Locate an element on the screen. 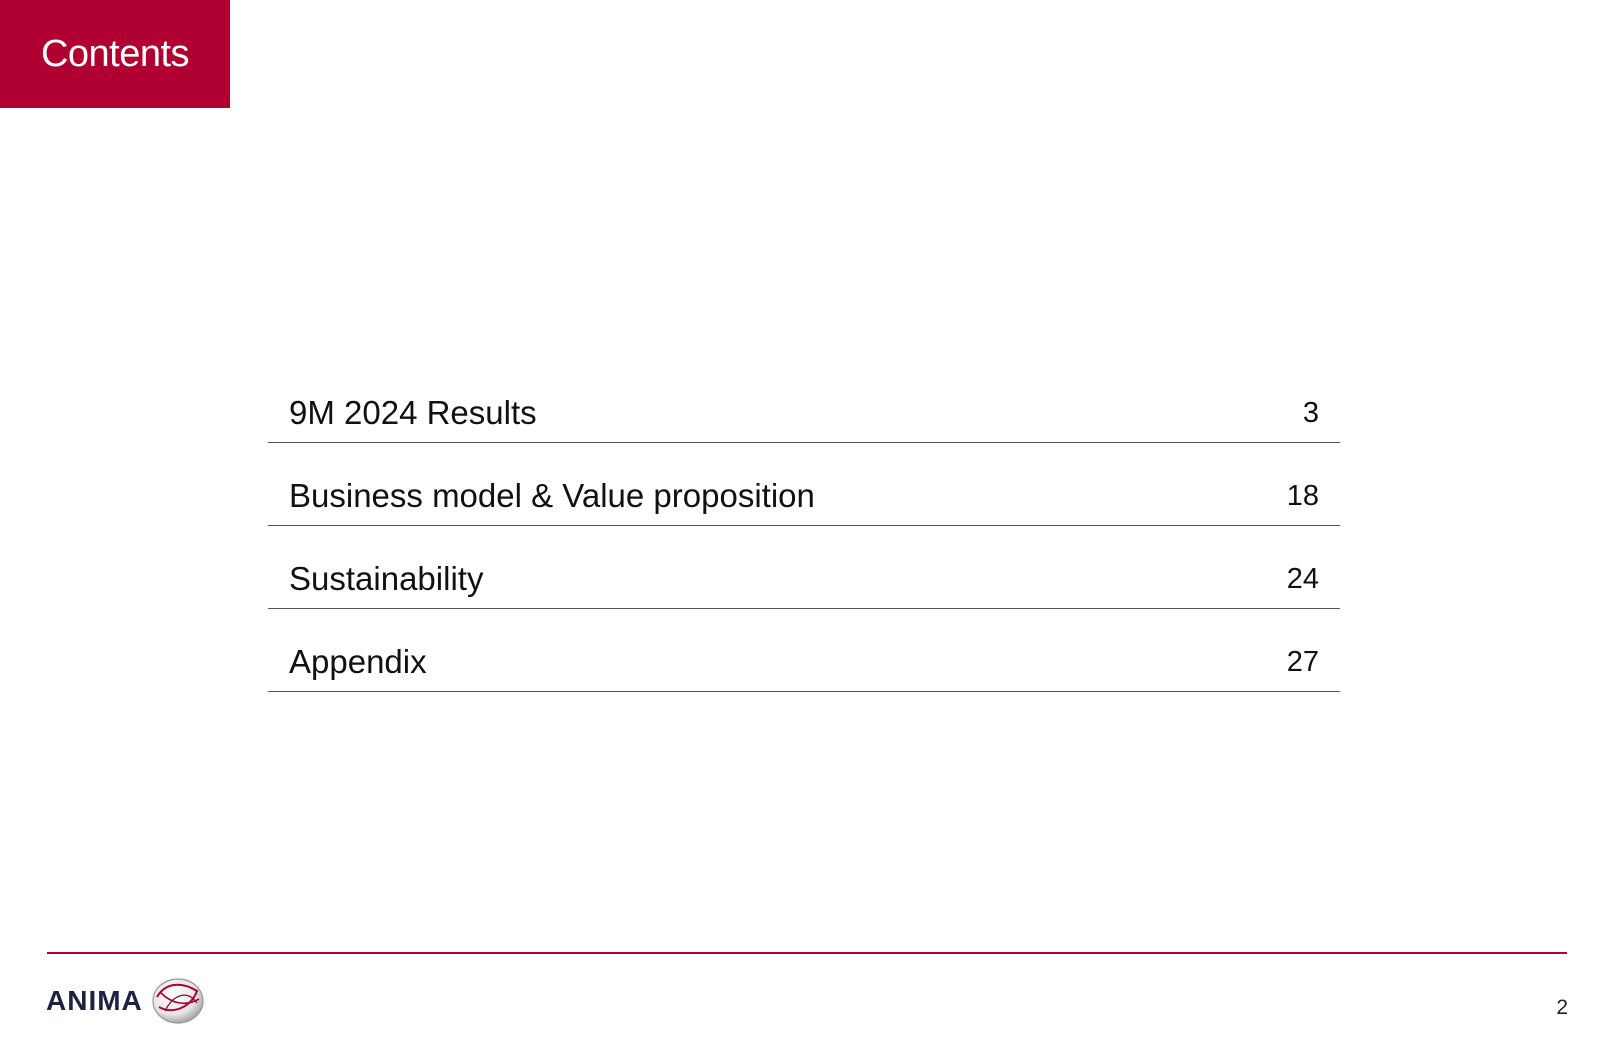  page-title: Contents is located at coordinates (115, 53).